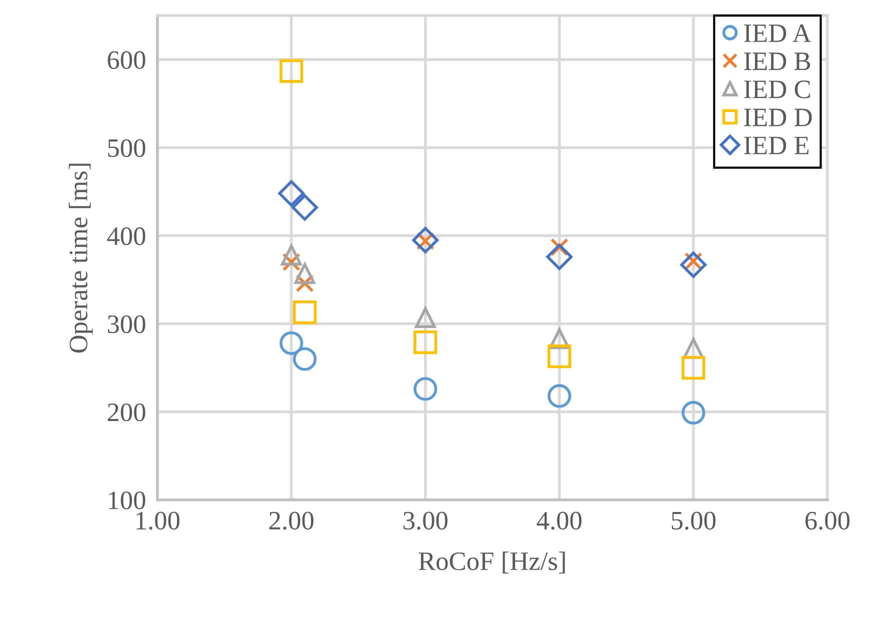 The height and width of the screenshot is (621, 884). What do you see at coordinates (127, 324) in the screenshot?
I see `y-tick-label: 300` at bounding box center [127, 324].